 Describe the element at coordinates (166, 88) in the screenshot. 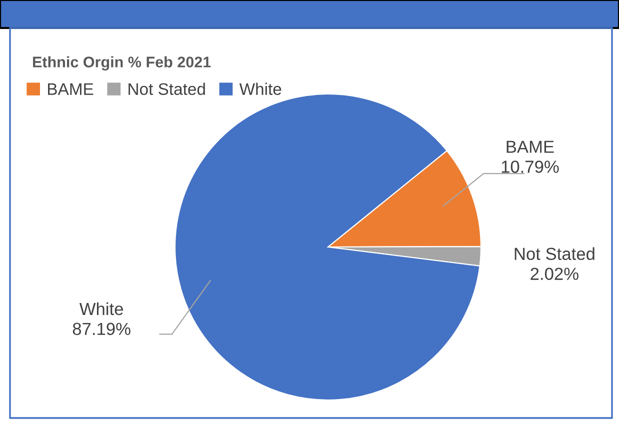

I see `legend-label: Not Stated` at that location.